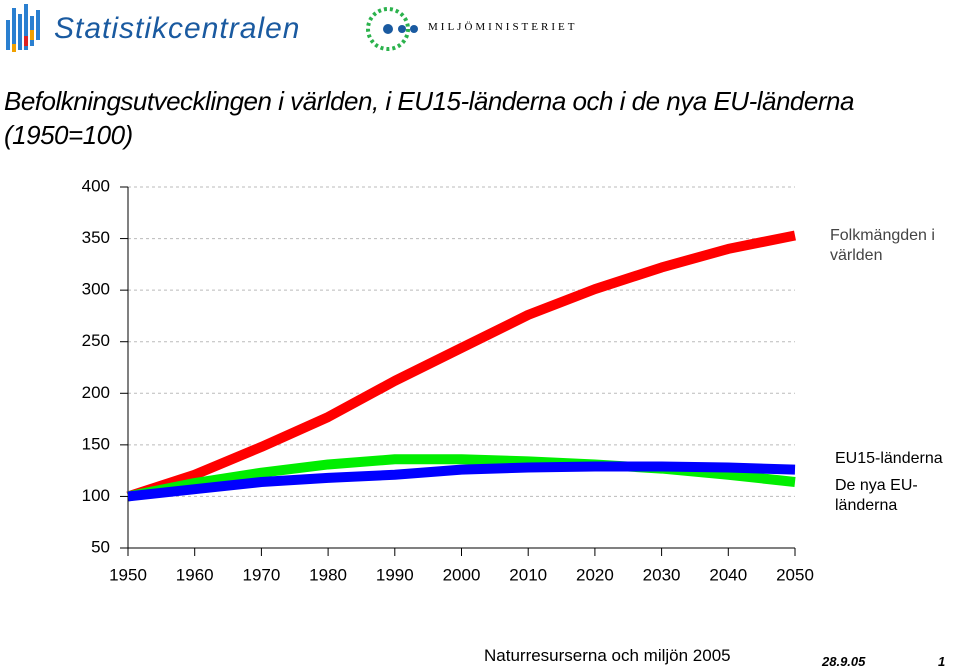 The height and width of the screenshot is (669, 960). I want to click on x-tick-label: 1950, so click(128, 574).